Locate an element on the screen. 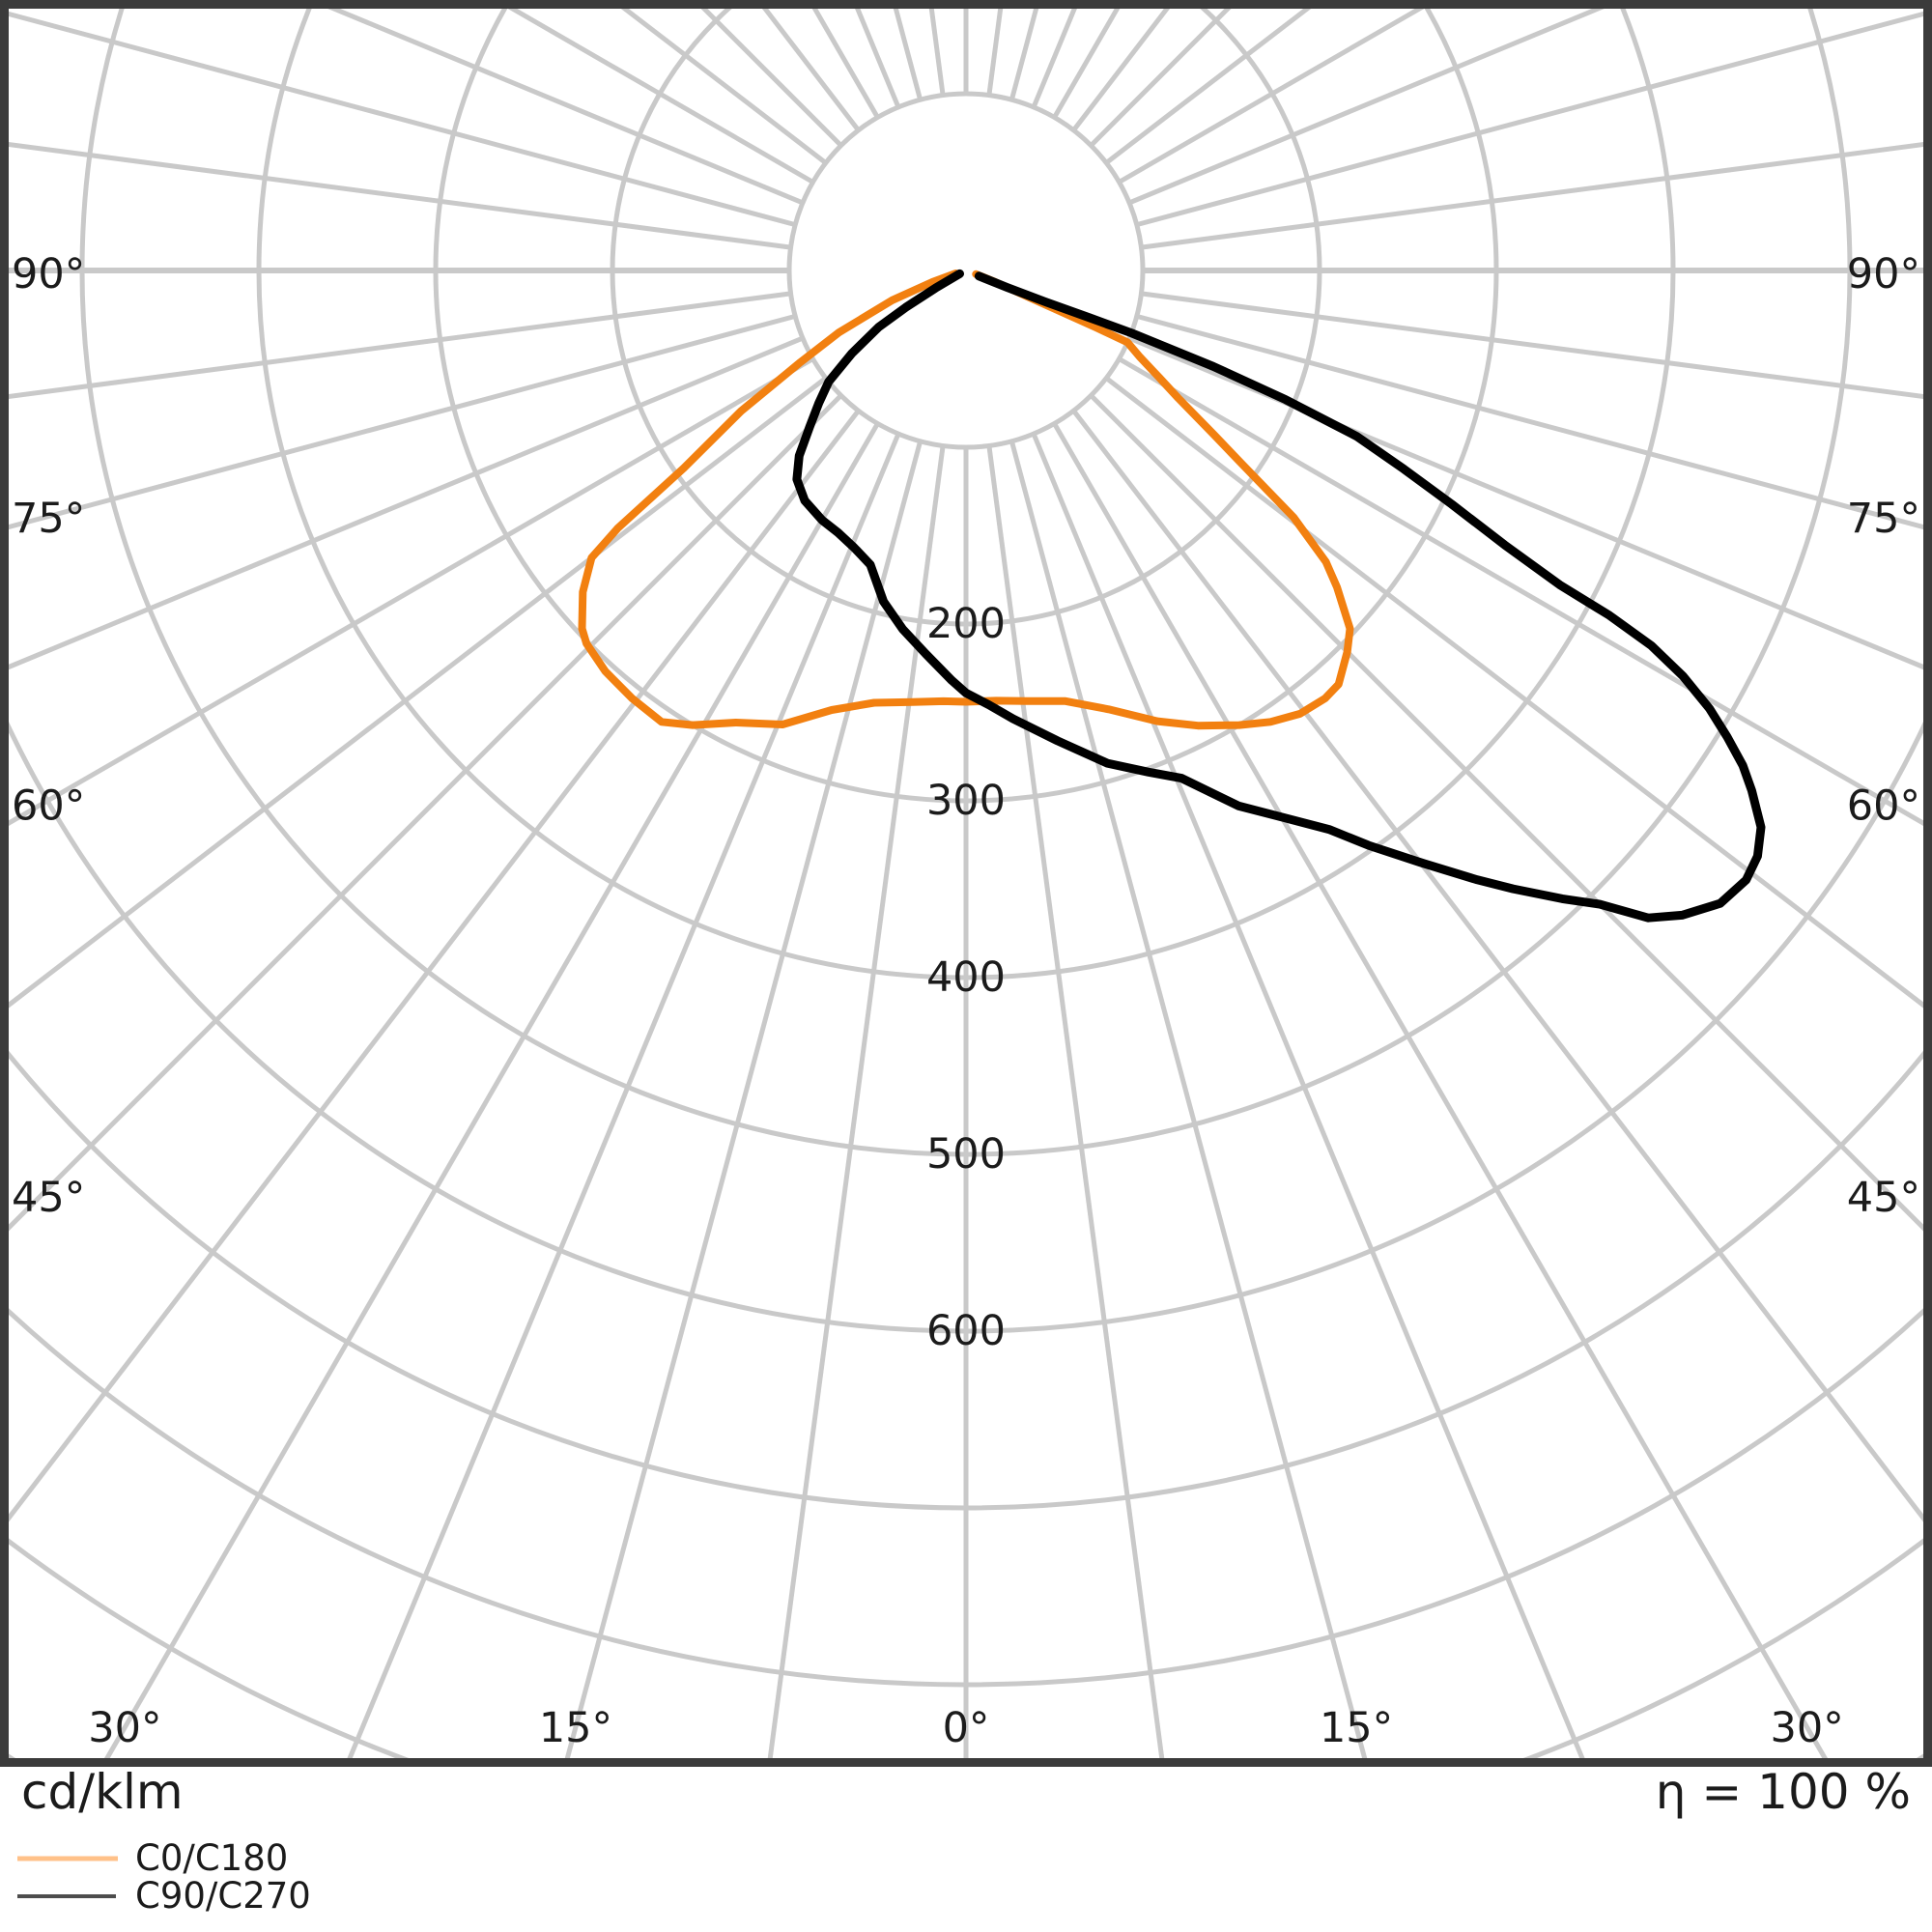  grid-spoke--165 is located at coordinates (908, 54).